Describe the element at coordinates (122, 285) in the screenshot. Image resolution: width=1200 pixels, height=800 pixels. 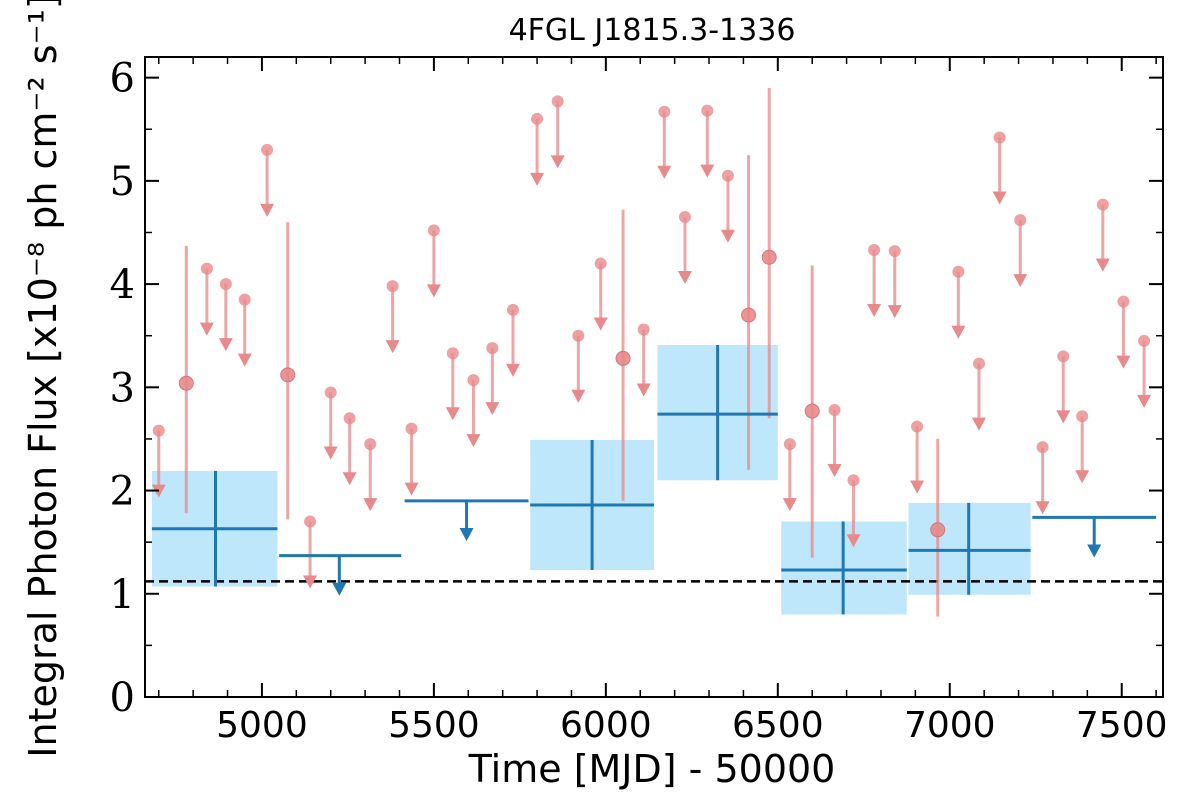
I see `y-tick-label: 4` at that location.